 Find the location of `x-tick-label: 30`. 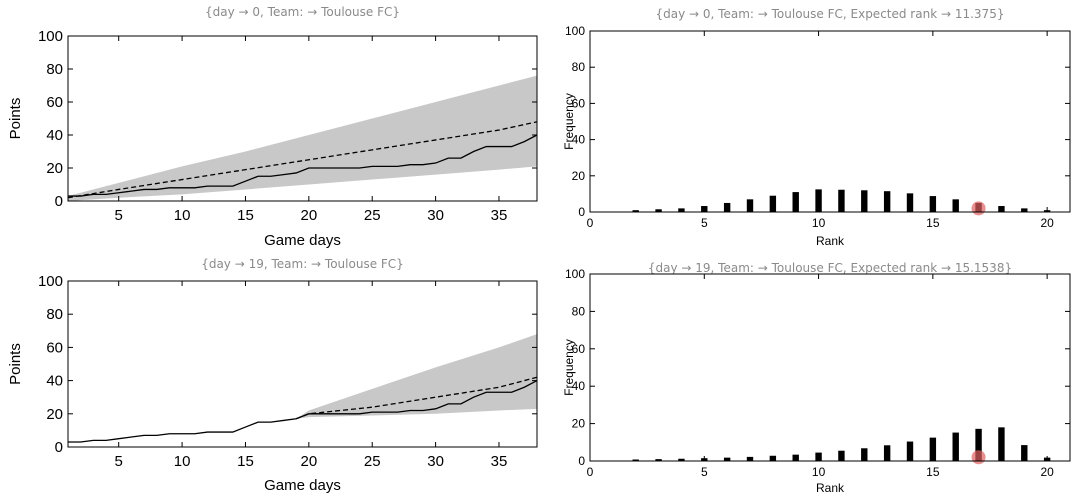

x-tick-label: 30 is located at coordinates (435, 461).